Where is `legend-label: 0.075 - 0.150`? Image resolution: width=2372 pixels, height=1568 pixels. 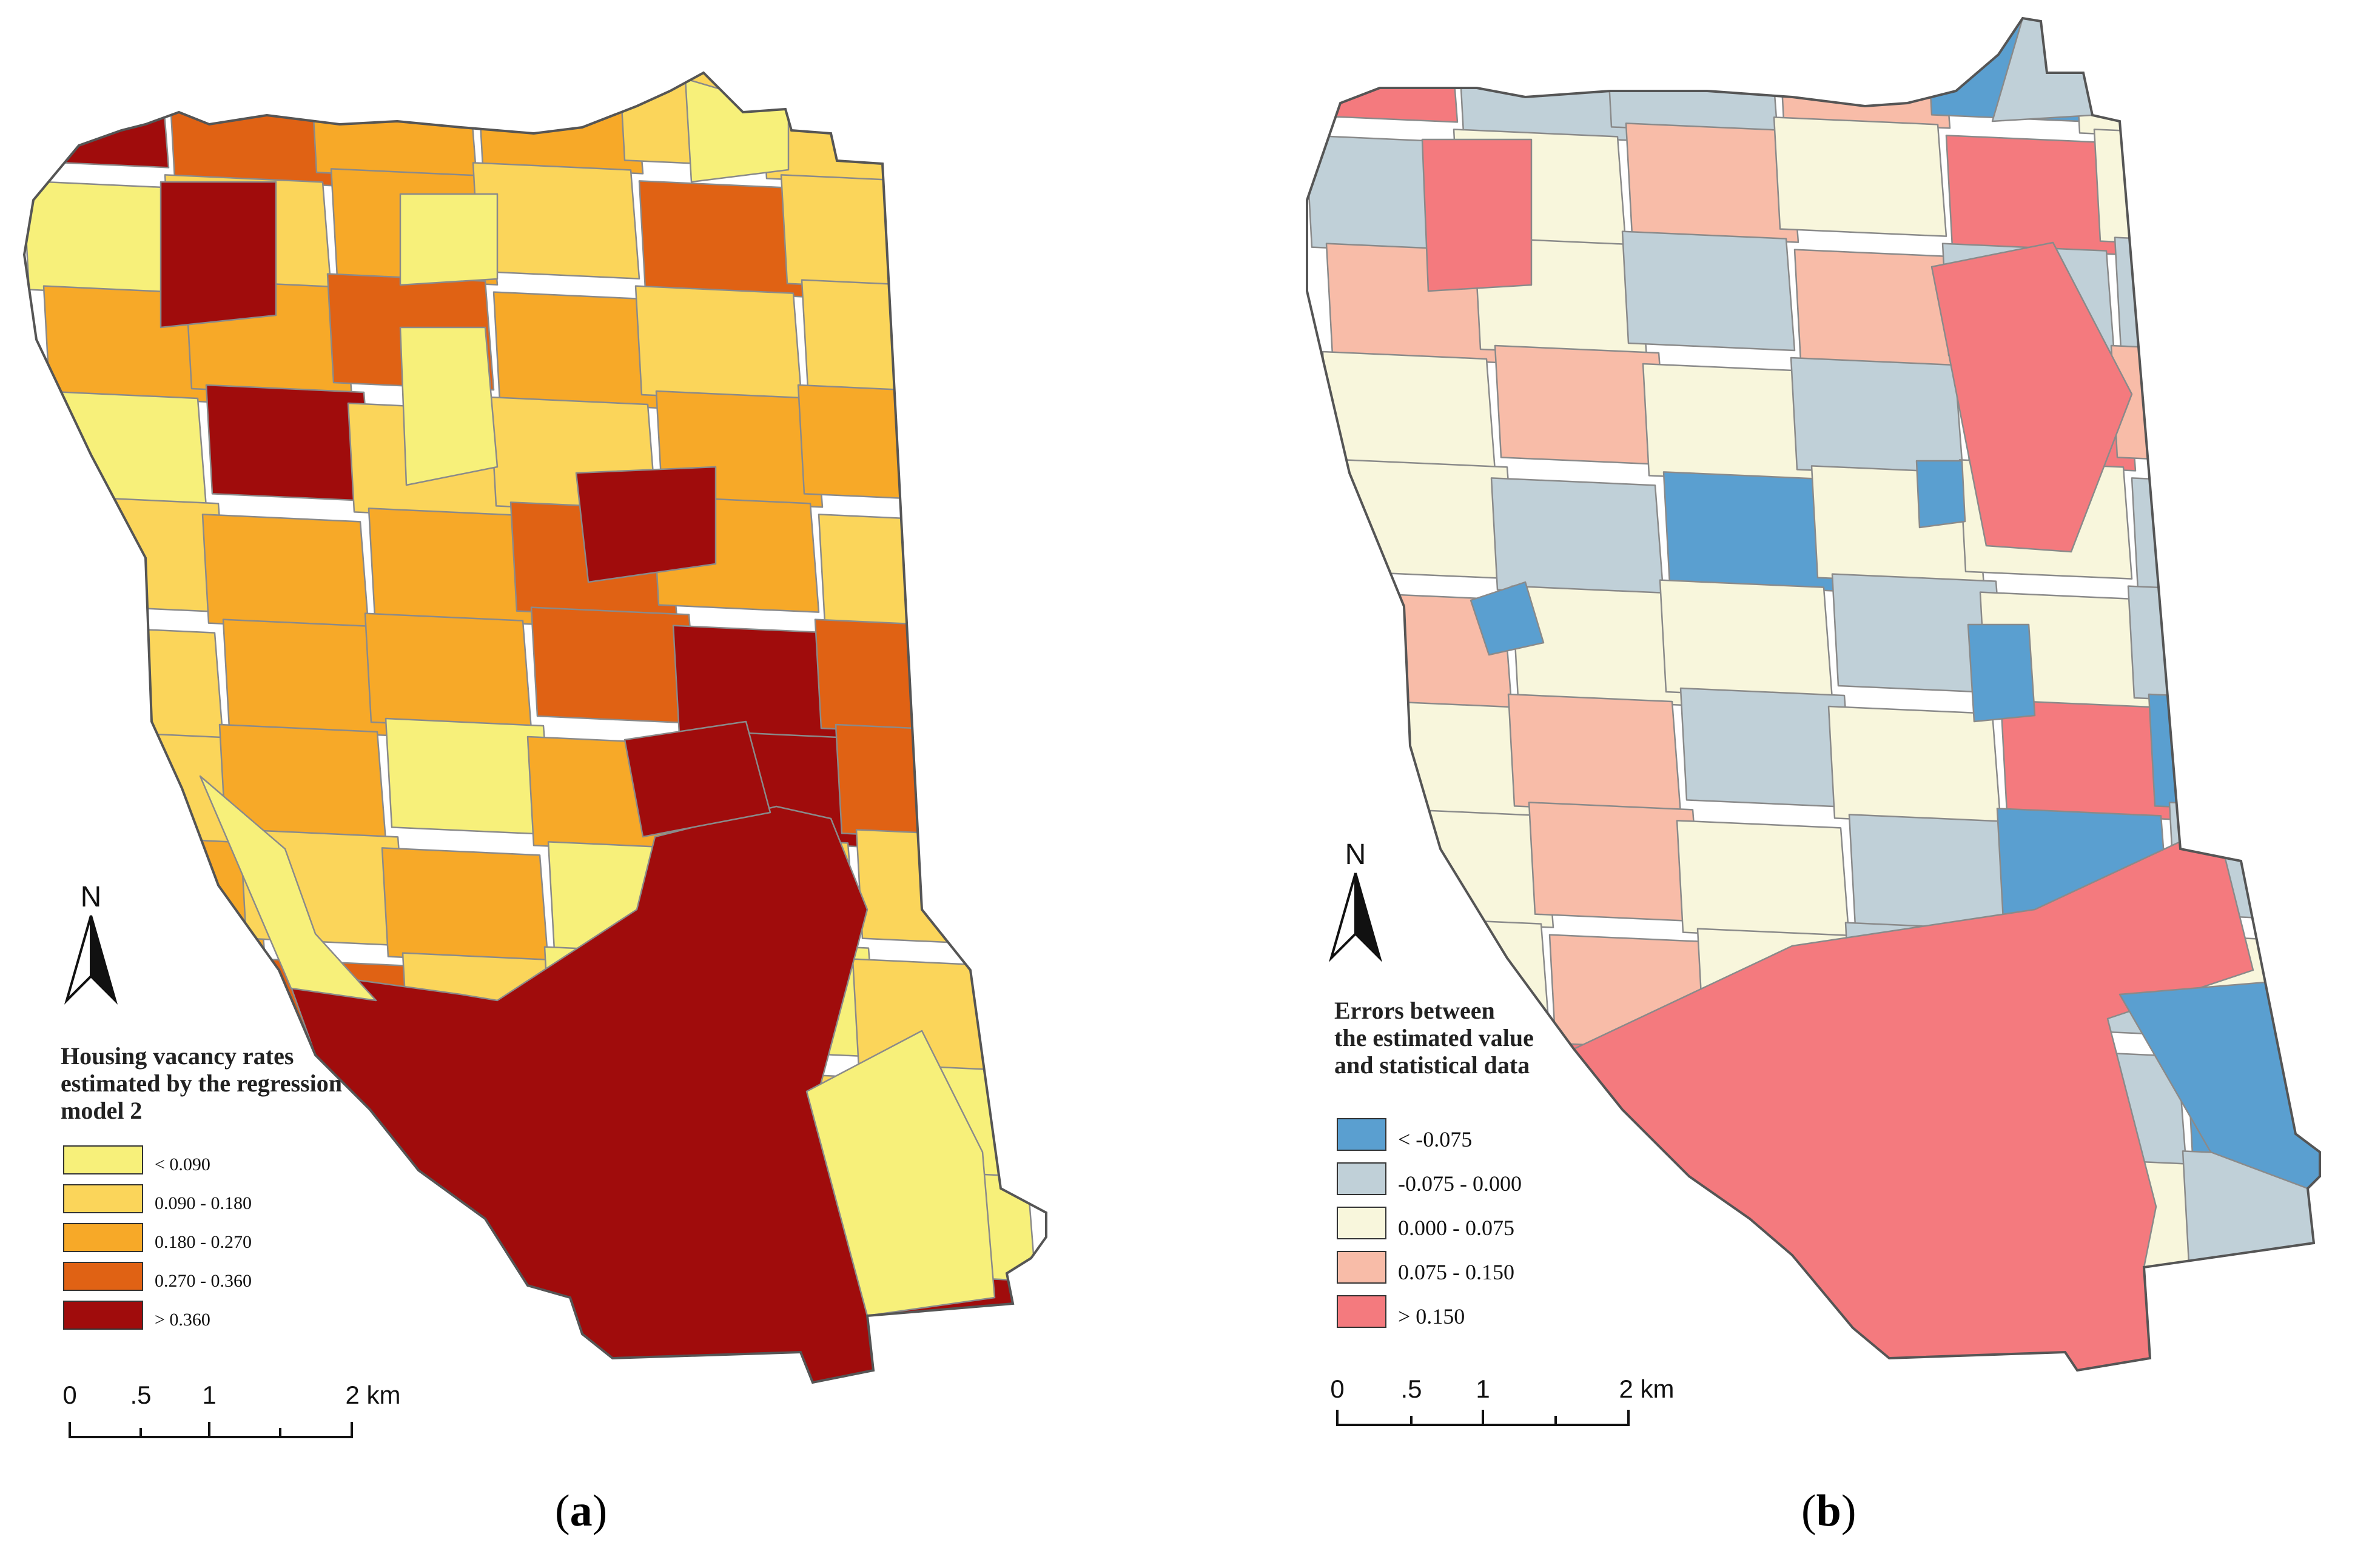
legend-label: 0.075 - 0.150 is located at coordinates (1456, 1272).